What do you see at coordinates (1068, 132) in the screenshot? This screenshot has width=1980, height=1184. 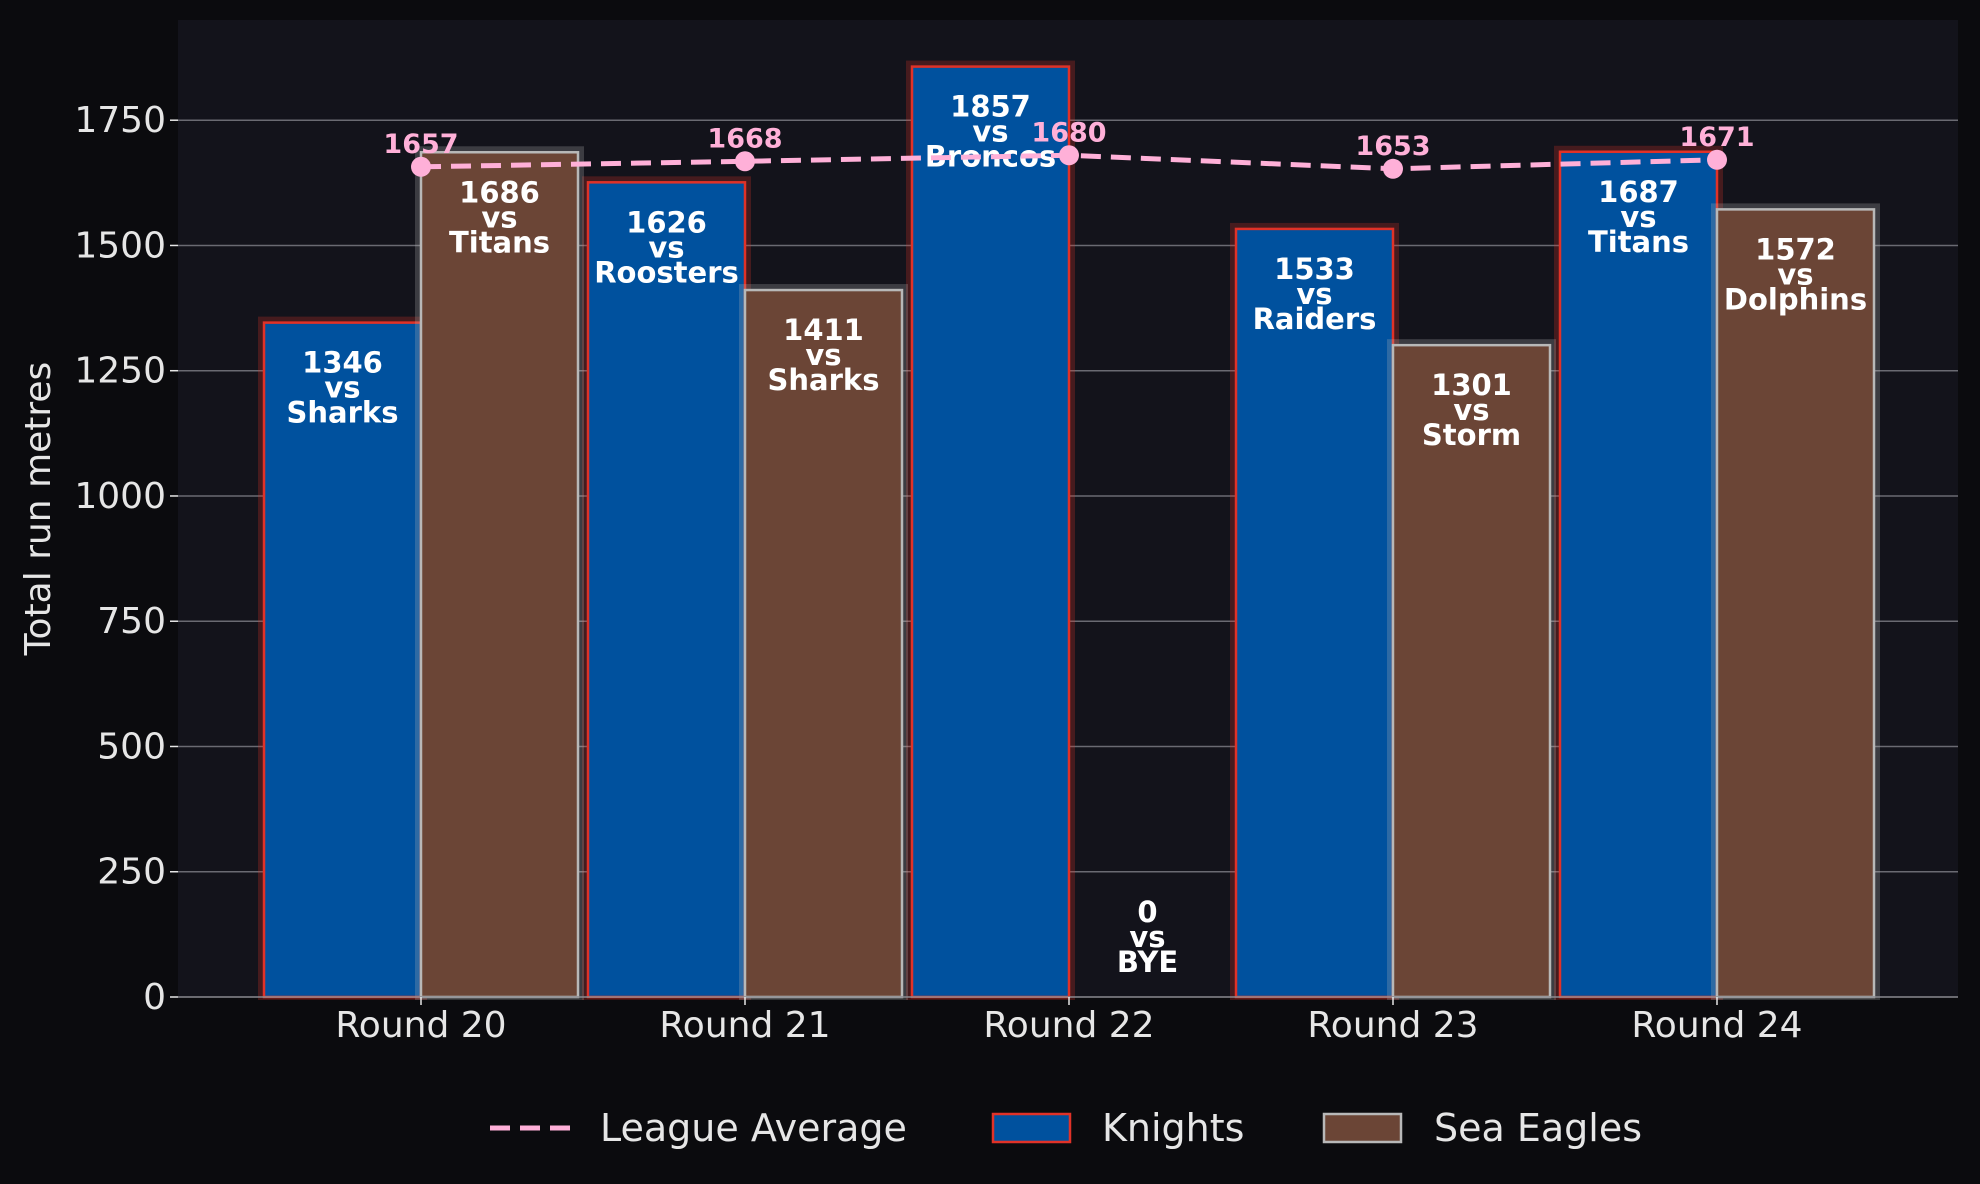 I see `league-average-label: 1680` at bounding box center [1068, 132].